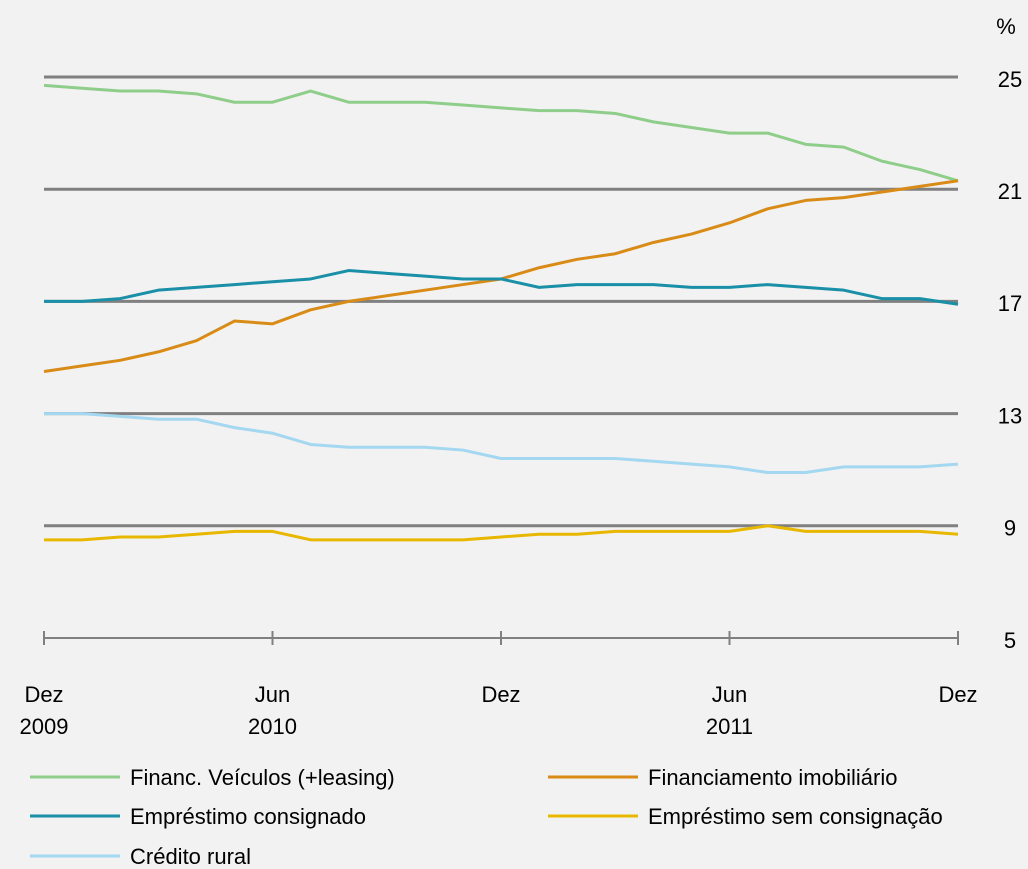 This screenshot has width=1028, height=869. I want to click on unit-label: %, so click(1006, 26).